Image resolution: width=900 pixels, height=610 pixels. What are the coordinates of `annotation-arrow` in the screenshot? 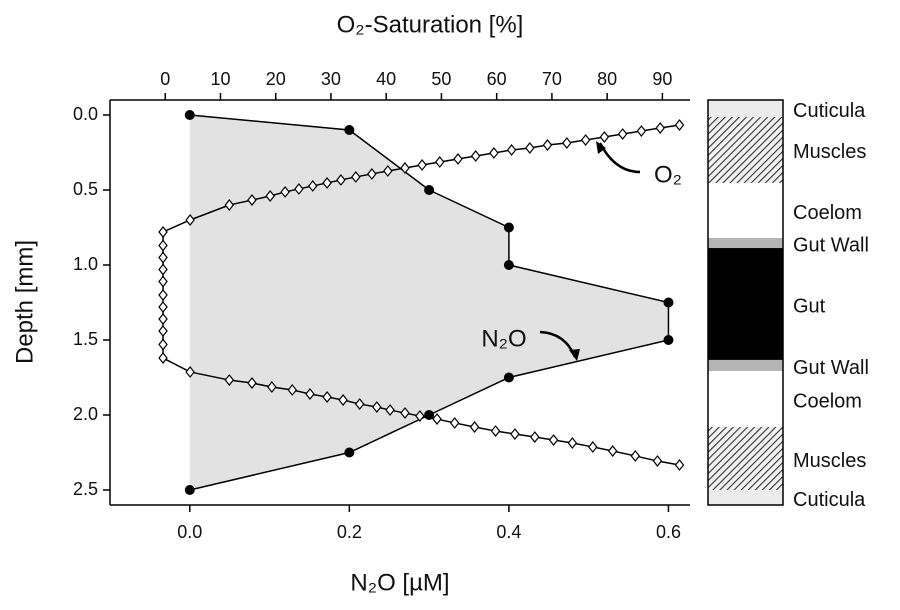 It's located at (619, 158).